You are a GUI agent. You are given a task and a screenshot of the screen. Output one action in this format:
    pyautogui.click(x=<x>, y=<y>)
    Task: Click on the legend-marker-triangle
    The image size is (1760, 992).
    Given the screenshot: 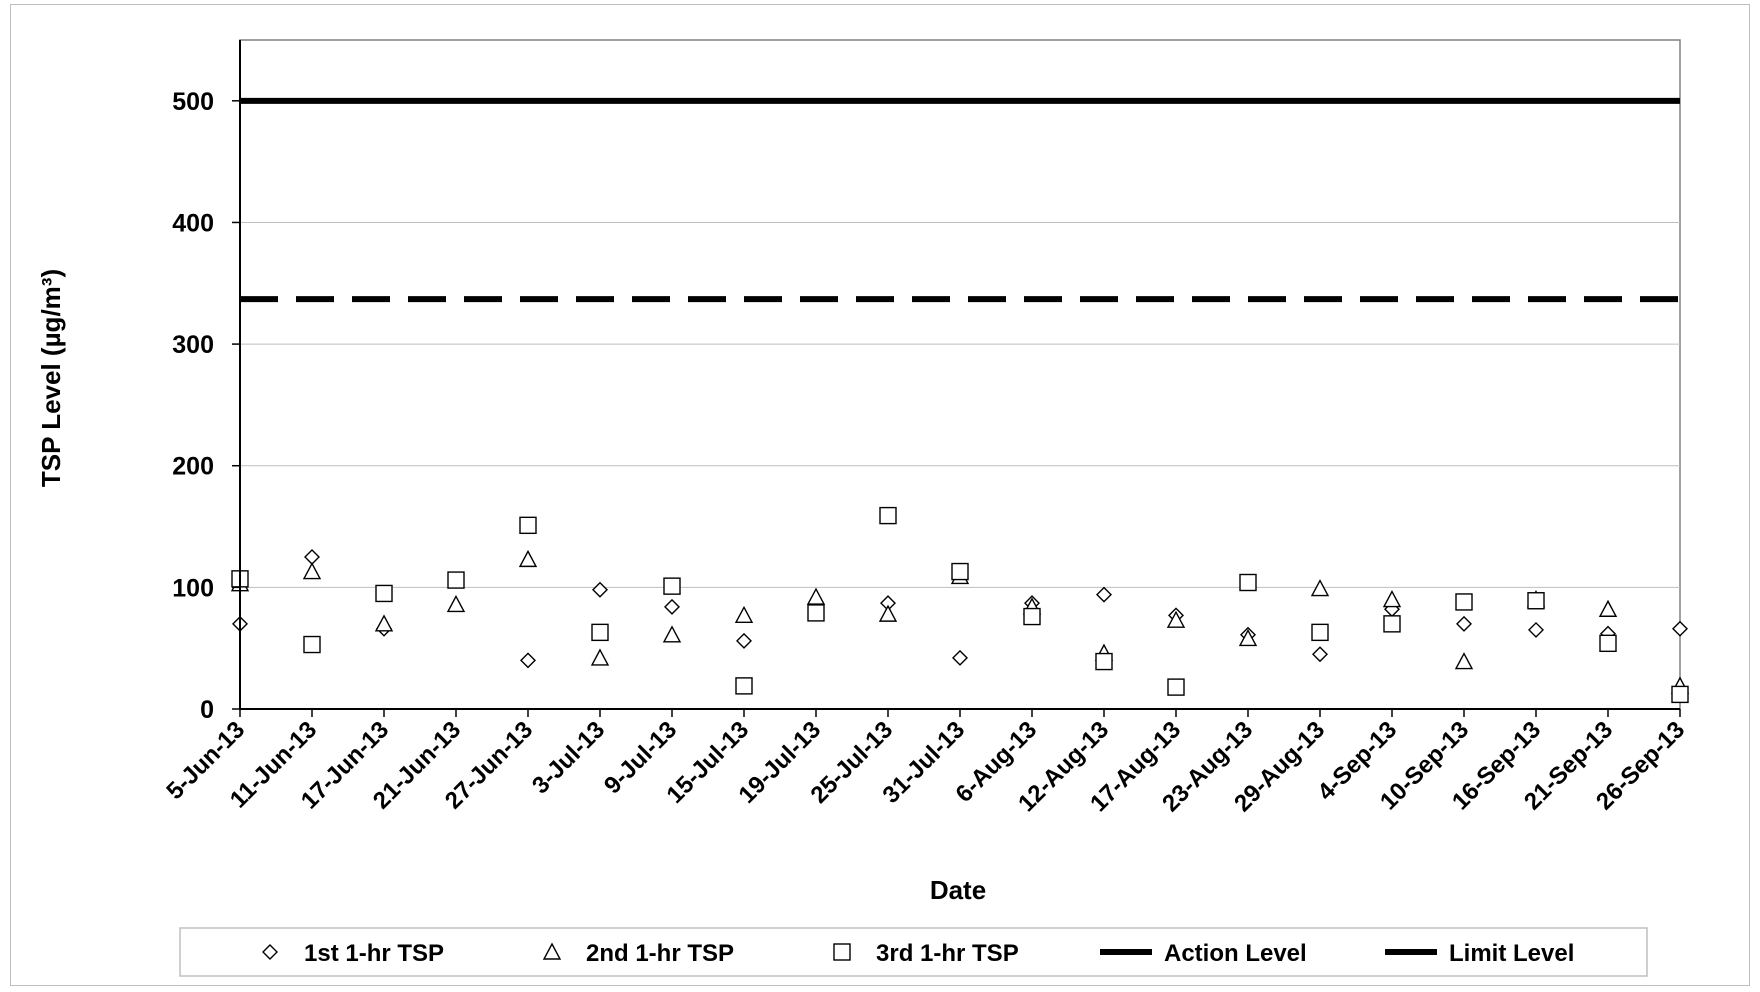 What is the action you would take?
    pyautogui.click(x=552, y=951)
    